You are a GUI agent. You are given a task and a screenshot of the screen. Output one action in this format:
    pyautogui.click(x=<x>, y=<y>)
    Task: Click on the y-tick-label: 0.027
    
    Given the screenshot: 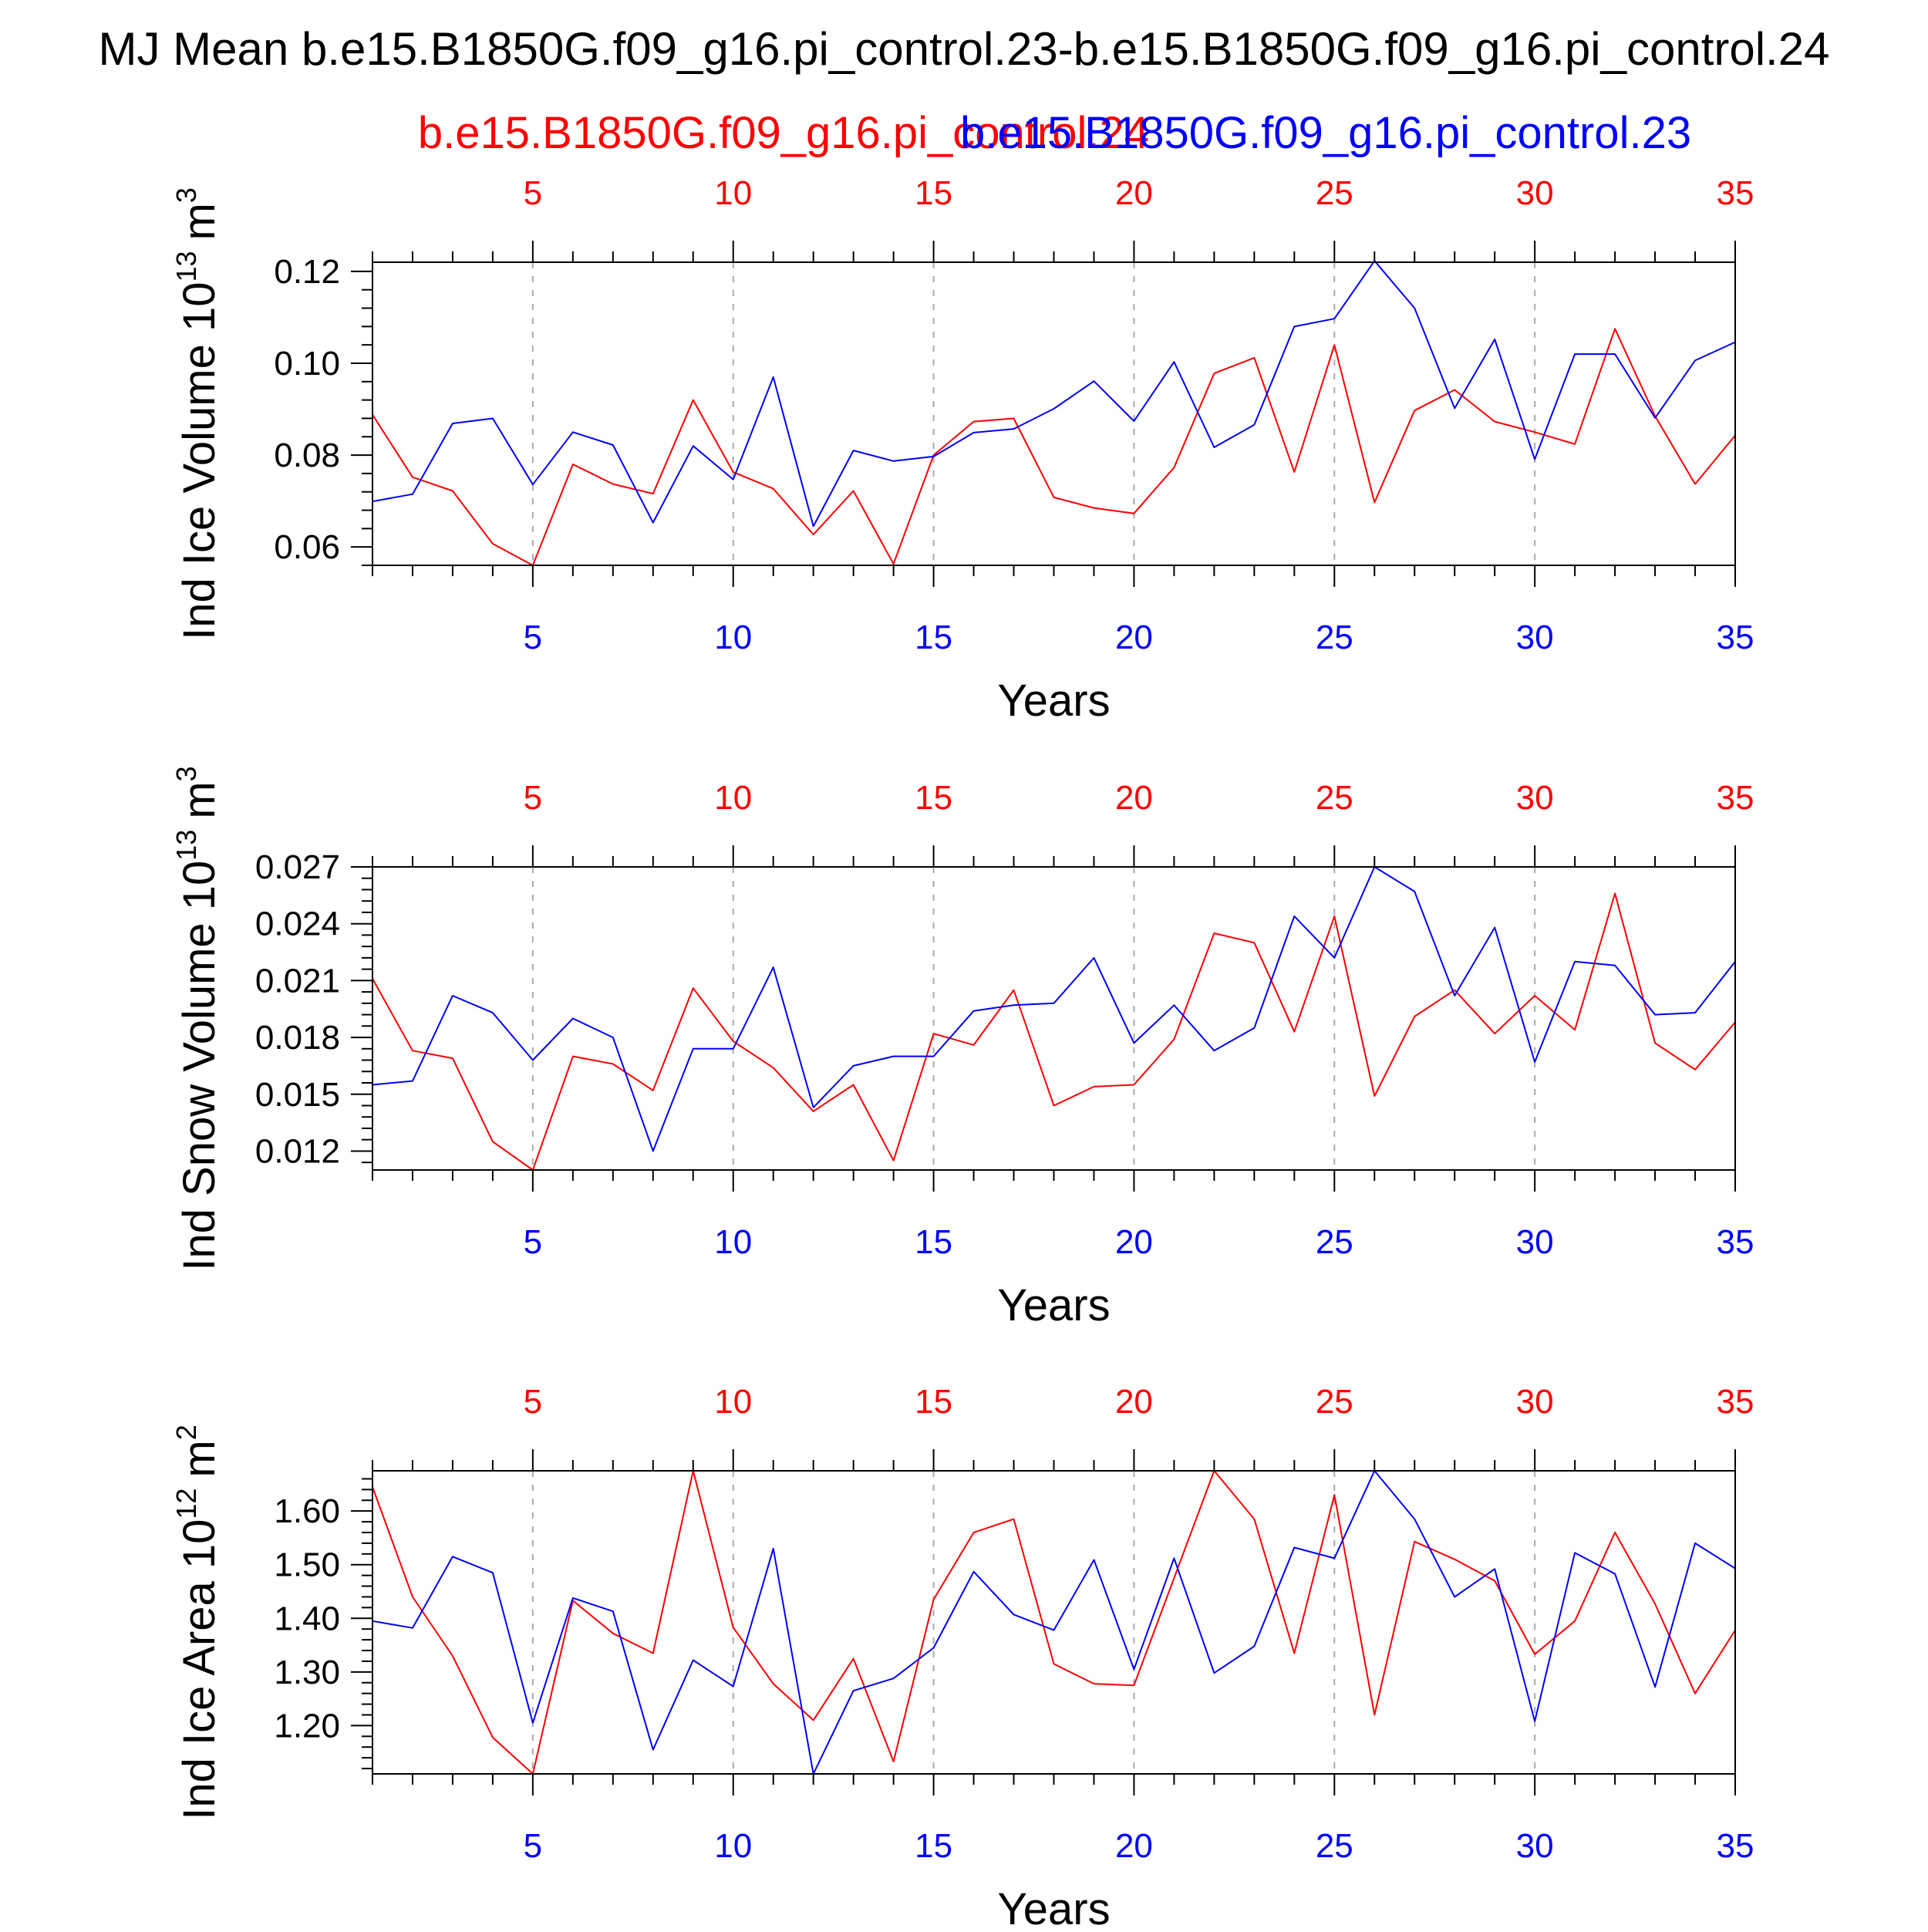 What is the action you would take?
    pyautogui.click(x=297, y=867)
    